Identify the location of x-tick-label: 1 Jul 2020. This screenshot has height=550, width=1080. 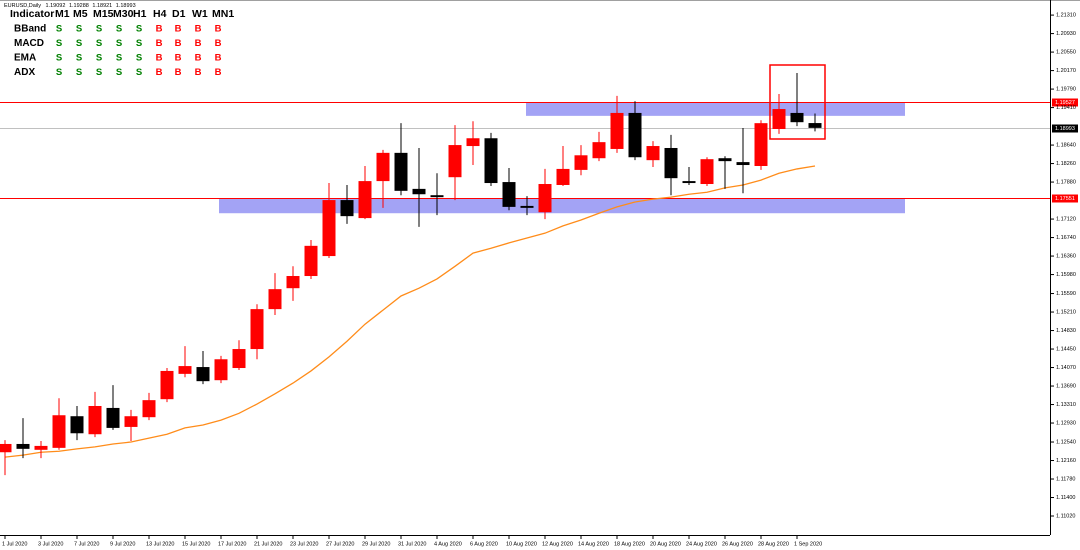
(14, 544).